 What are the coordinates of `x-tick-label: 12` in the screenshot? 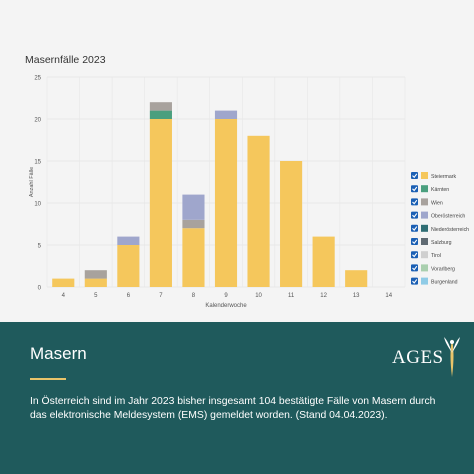 It's located at (323, 296).